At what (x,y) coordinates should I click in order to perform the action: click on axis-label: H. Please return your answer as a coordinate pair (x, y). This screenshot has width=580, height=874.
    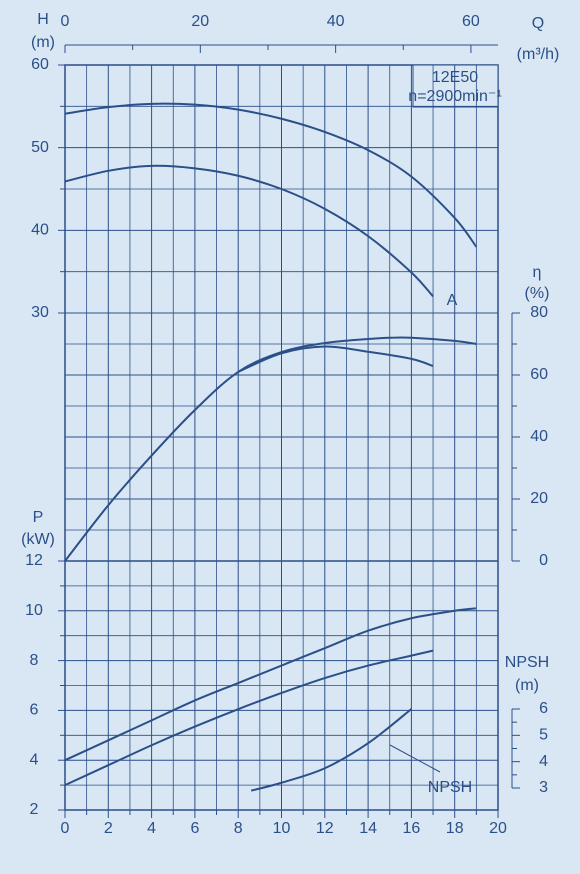
    Looking at the image, I should click on (43, 19).